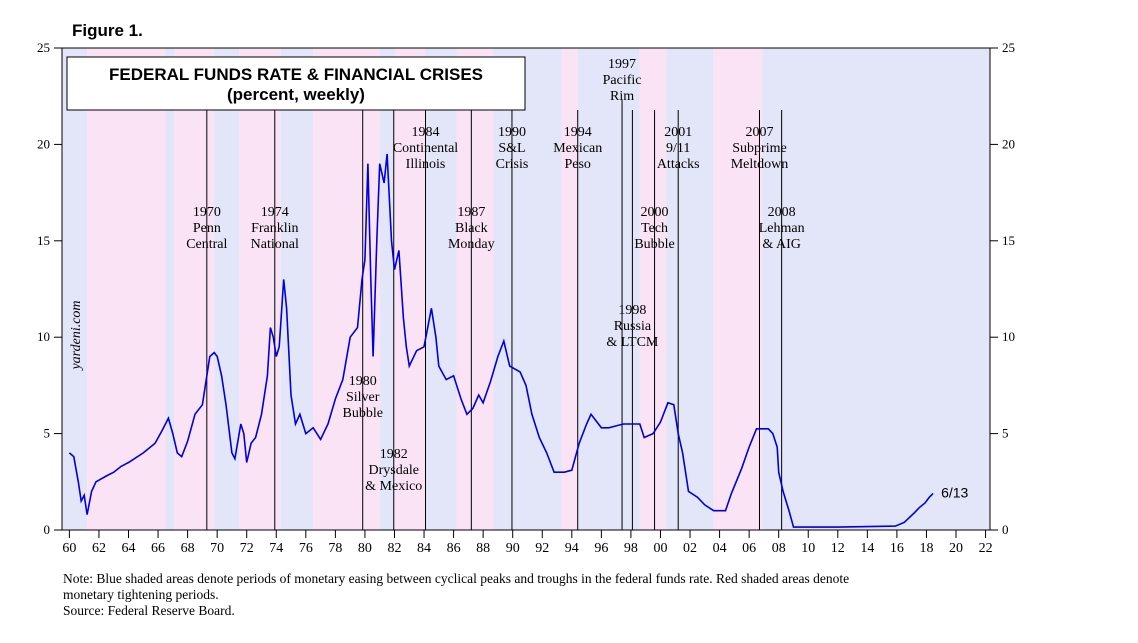 The width and height of the screenshot is (1138, 643). What do you see at coordinates (99, 548) in the screenshot?
I see `x-tick-label: 62` at bounding box center [99, 548].